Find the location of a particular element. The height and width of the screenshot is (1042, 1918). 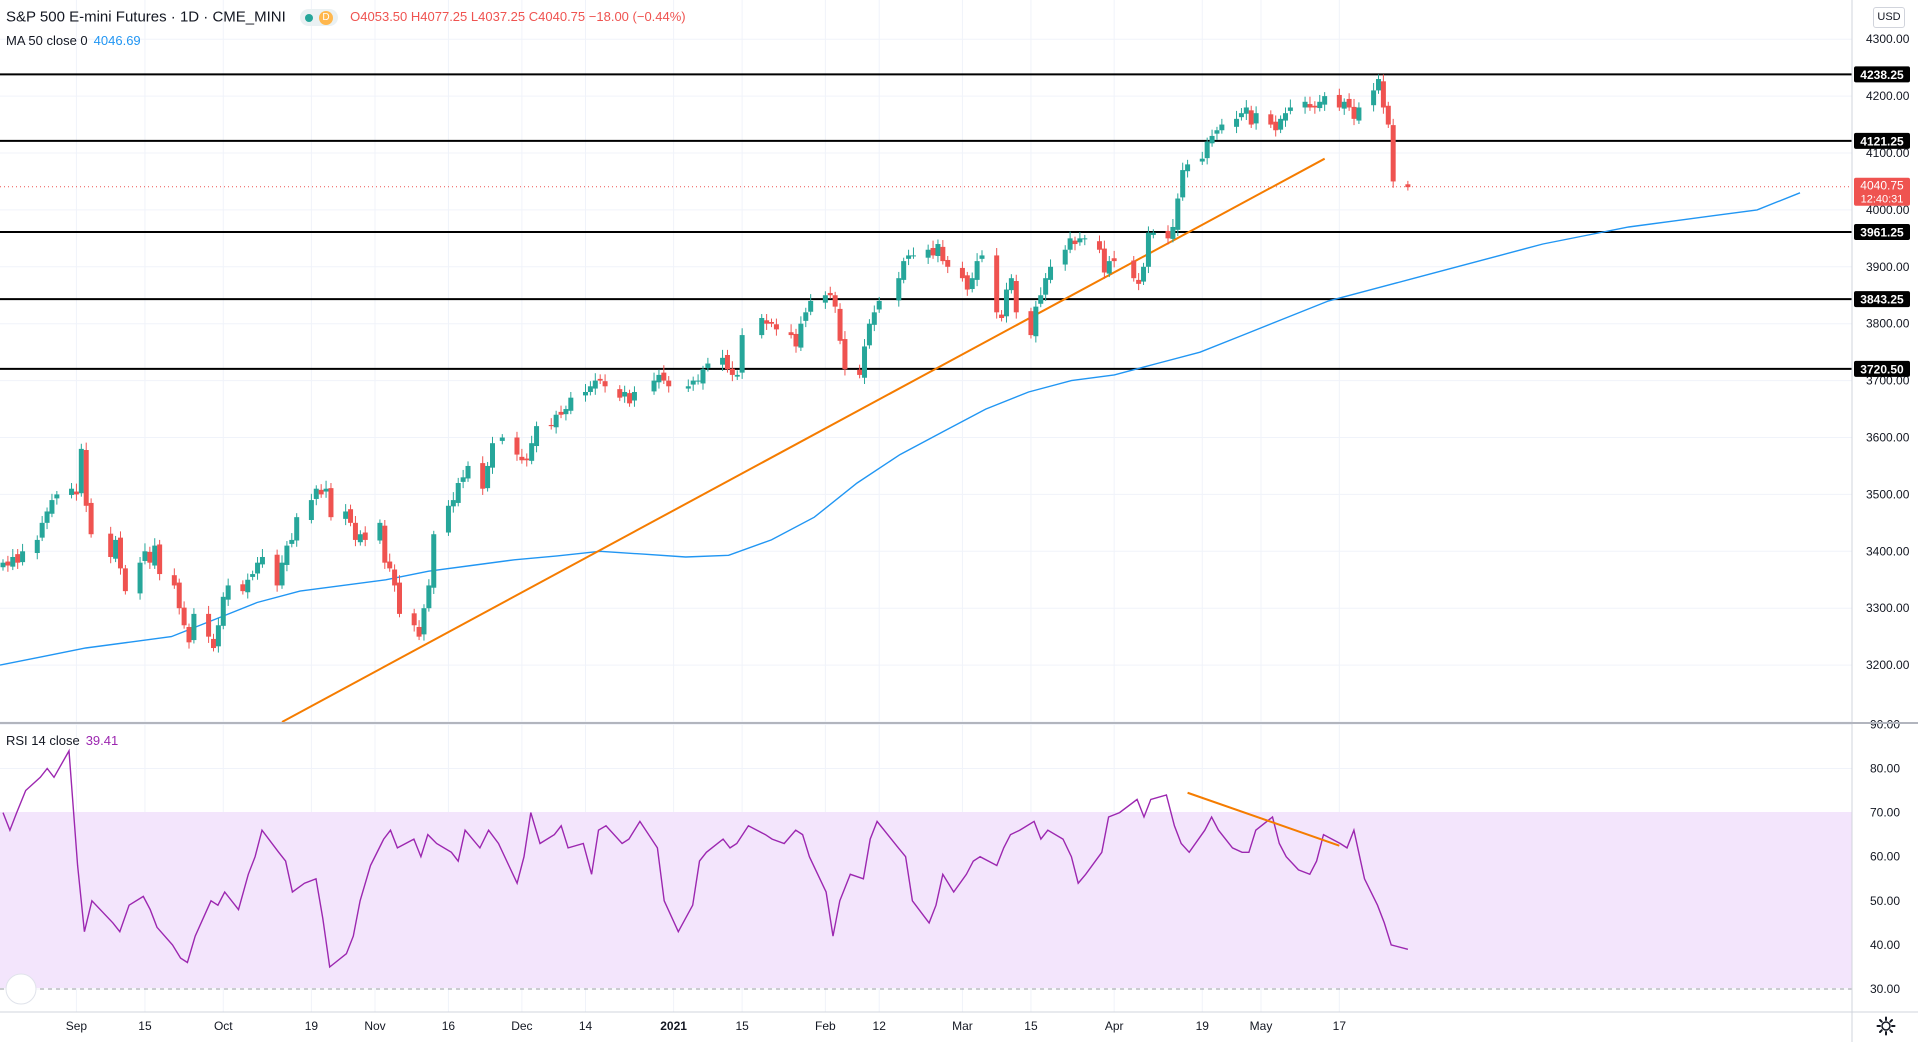

time-tick-label: Sep is located at coordinates (77, 1026).